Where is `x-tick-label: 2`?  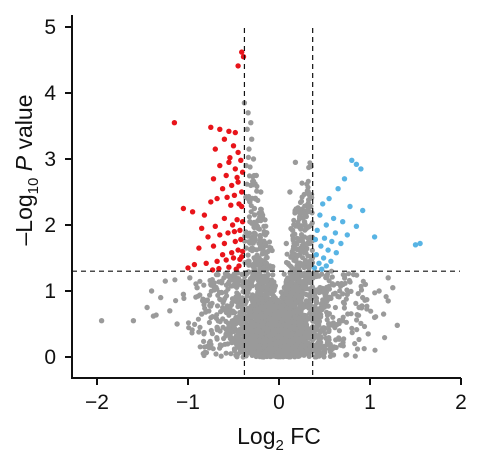
x-tick-label: 2 is located at coordinates (461, 402).